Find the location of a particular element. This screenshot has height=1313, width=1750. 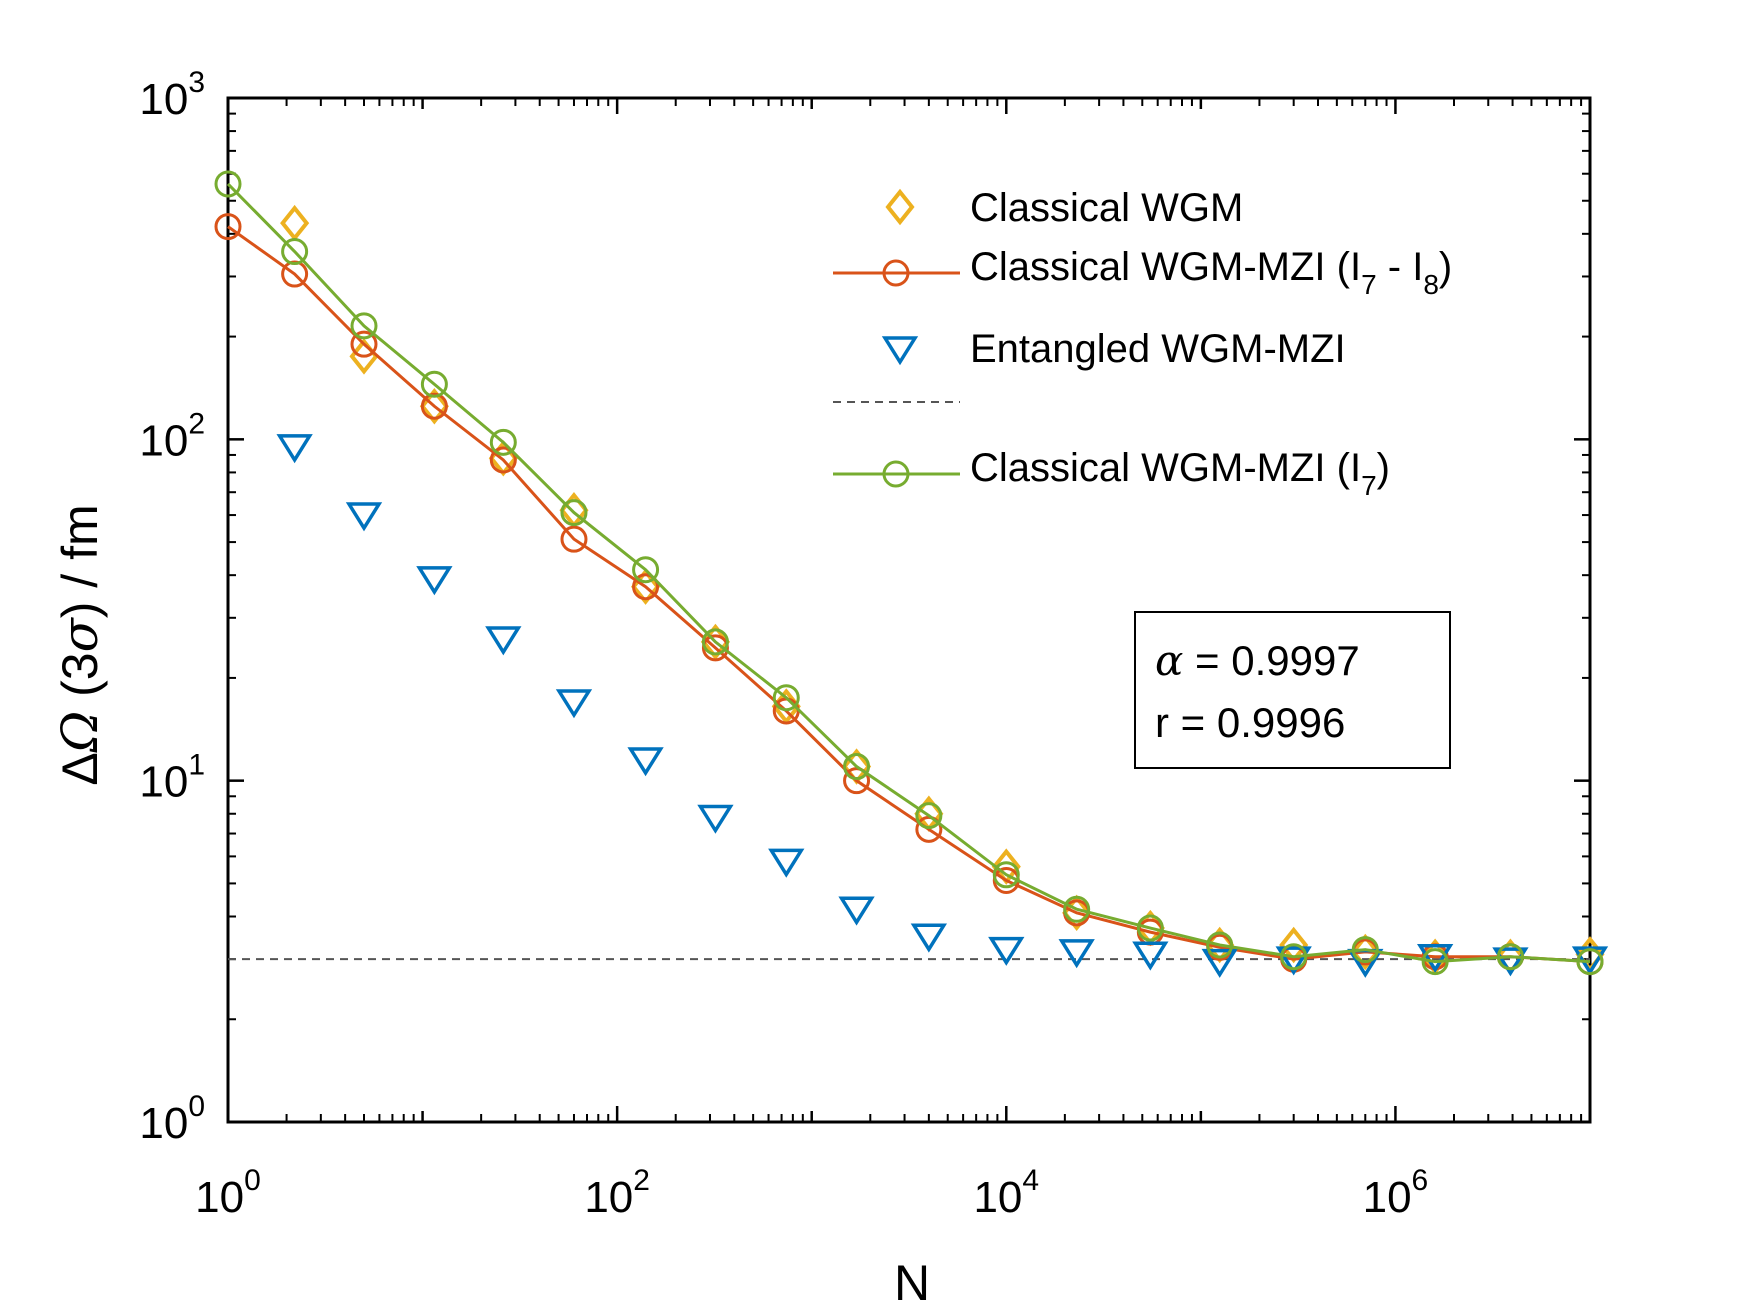

svg-text: ΔΩ (3σ) / fm is located at coordinates (80, 644).